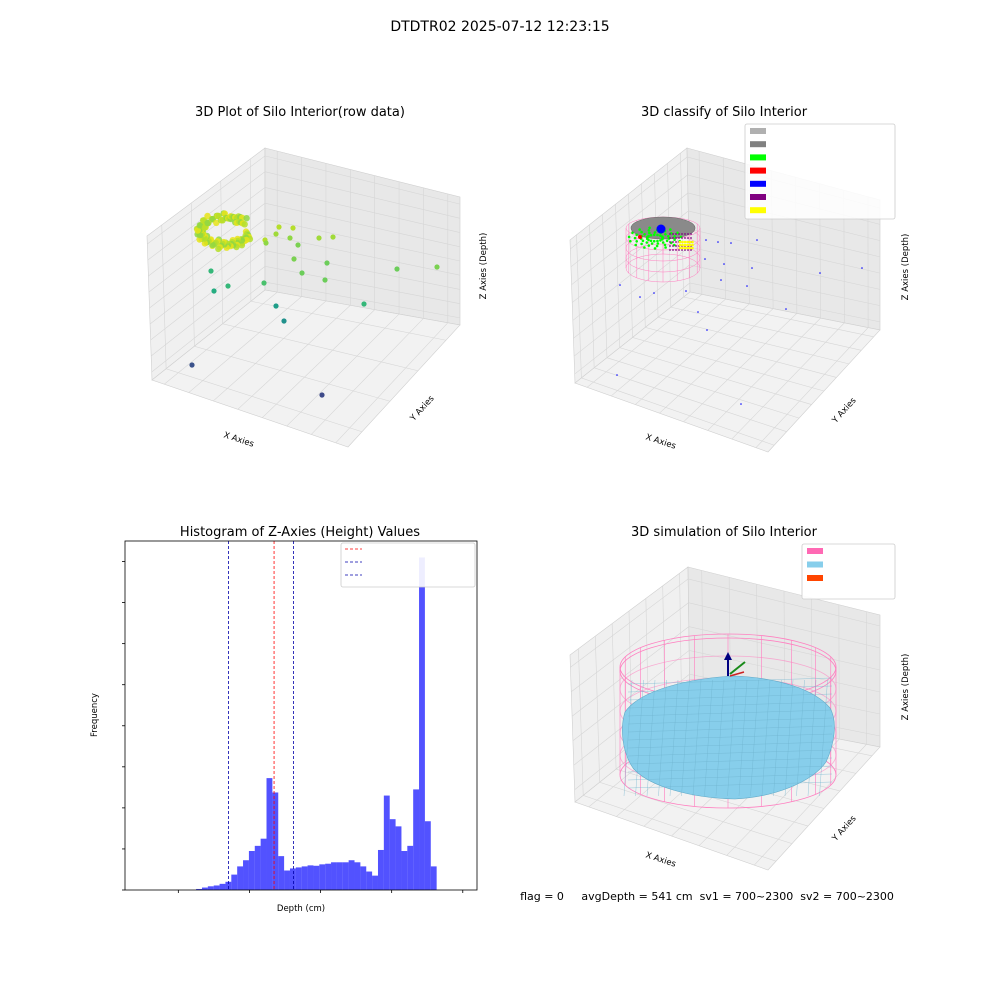  What do you see at coordinates (728, 737) in the screenshot?
I see `simulation-rice-surface` at bounding box center [728, 737].